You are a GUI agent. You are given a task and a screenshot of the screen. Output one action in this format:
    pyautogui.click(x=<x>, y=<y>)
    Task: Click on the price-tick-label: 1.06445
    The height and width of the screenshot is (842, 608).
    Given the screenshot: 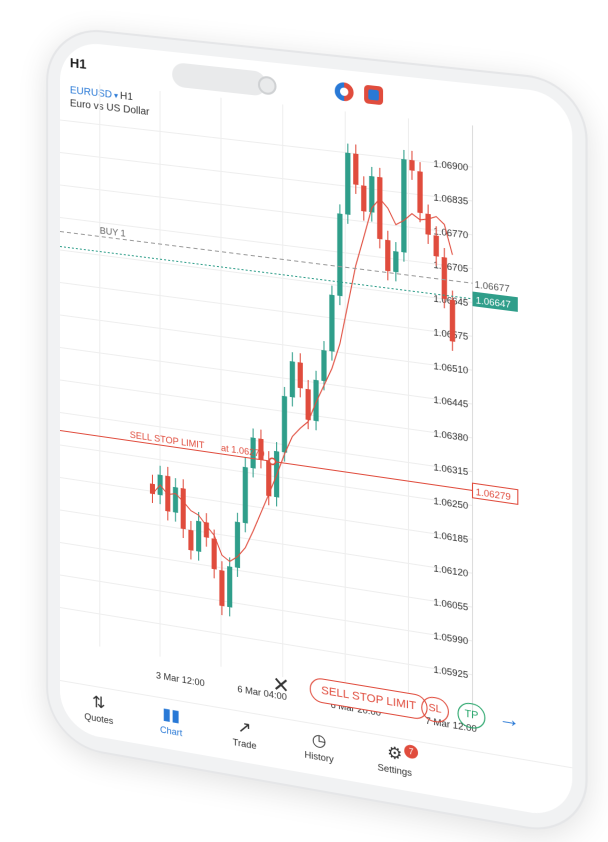 What is the action you would take?
    pyautogui.click(x=450, y=402)
    